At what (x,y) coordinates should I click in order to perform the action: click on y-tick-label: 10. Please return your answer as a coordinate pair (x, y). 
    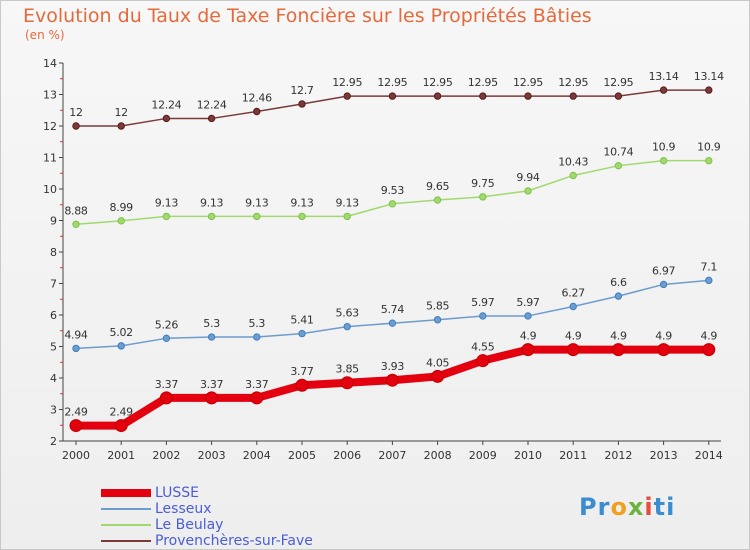
    Looking at the image, I should click on (50, 189).